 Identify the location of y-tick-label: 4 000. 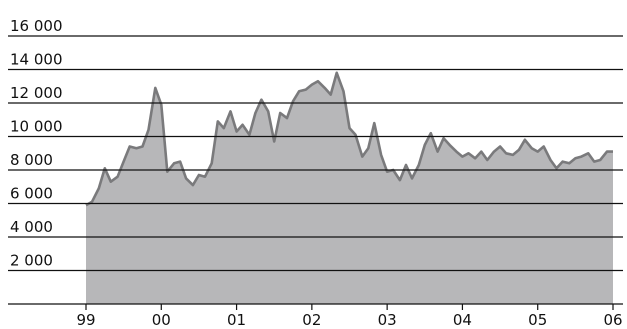
(31, 227).